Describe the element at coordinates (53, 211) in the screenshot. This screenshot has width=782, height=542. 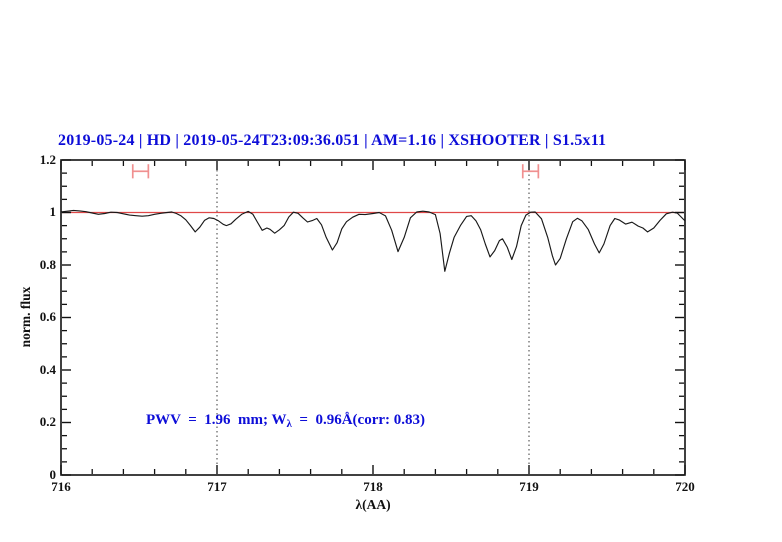
I see `y-tick-label: 1` at that location.